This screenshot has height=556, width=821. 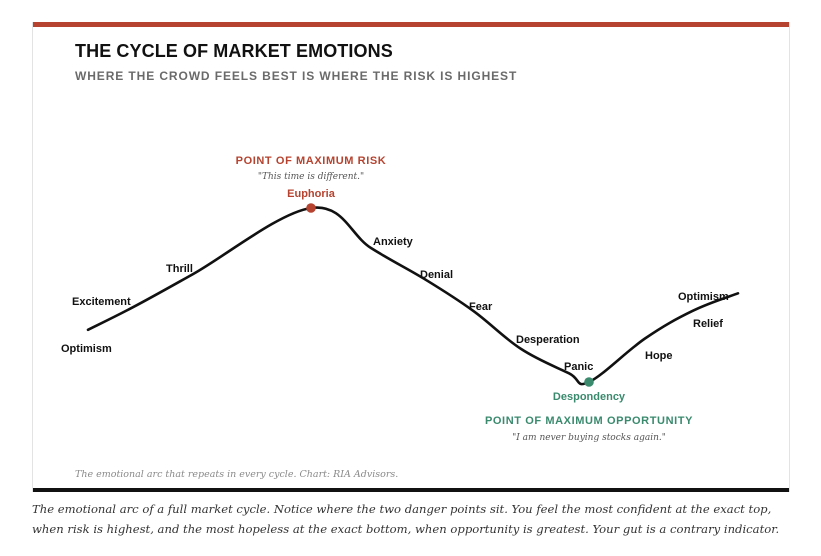 What do you see at coordinates (436, 275) in the screenshot?
I see `stage-label-denial: Denial` at bounding box center [436, 275].